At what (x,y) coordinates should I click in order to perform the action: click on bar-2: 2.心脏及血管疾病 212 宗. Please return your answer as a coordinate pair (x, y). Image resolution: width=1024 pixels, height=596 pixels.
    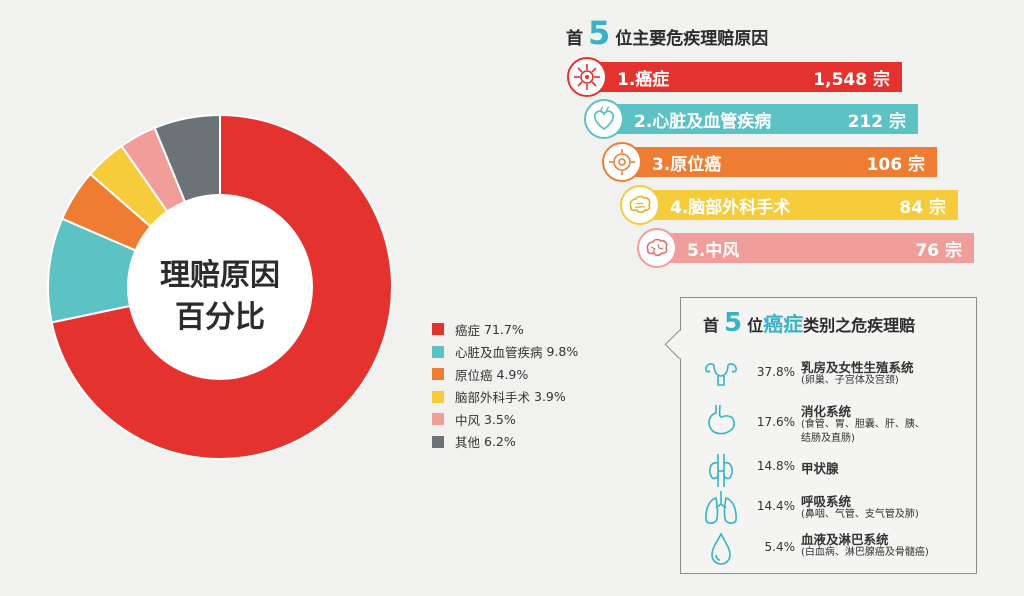
    Looking at the image, I should click on (762, 119).